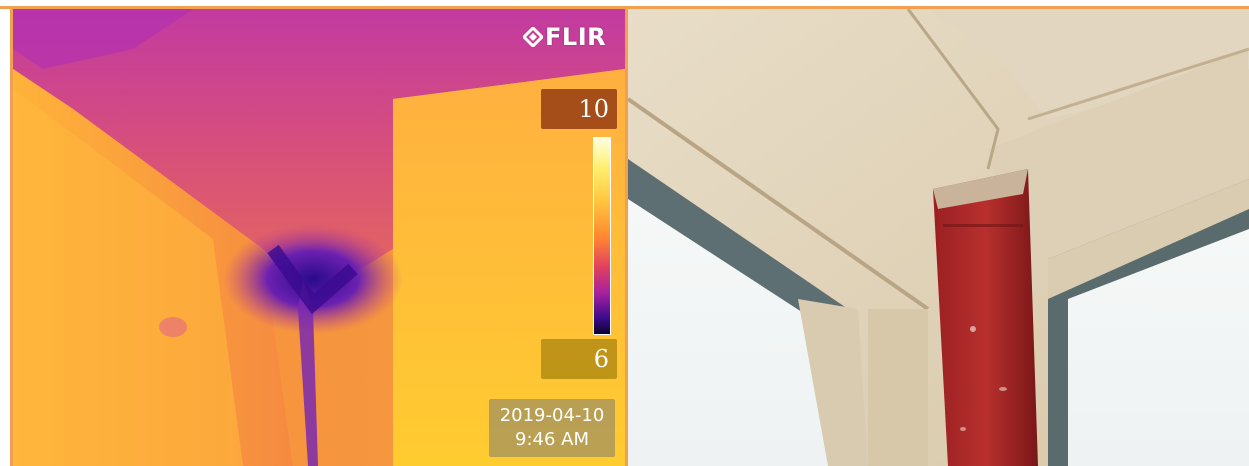 The image size is (1249, 466). What do you see at coordinates (579, 359) in the screenshot?
I see `scale-min-label: 6` at bounding box center [579, 359].